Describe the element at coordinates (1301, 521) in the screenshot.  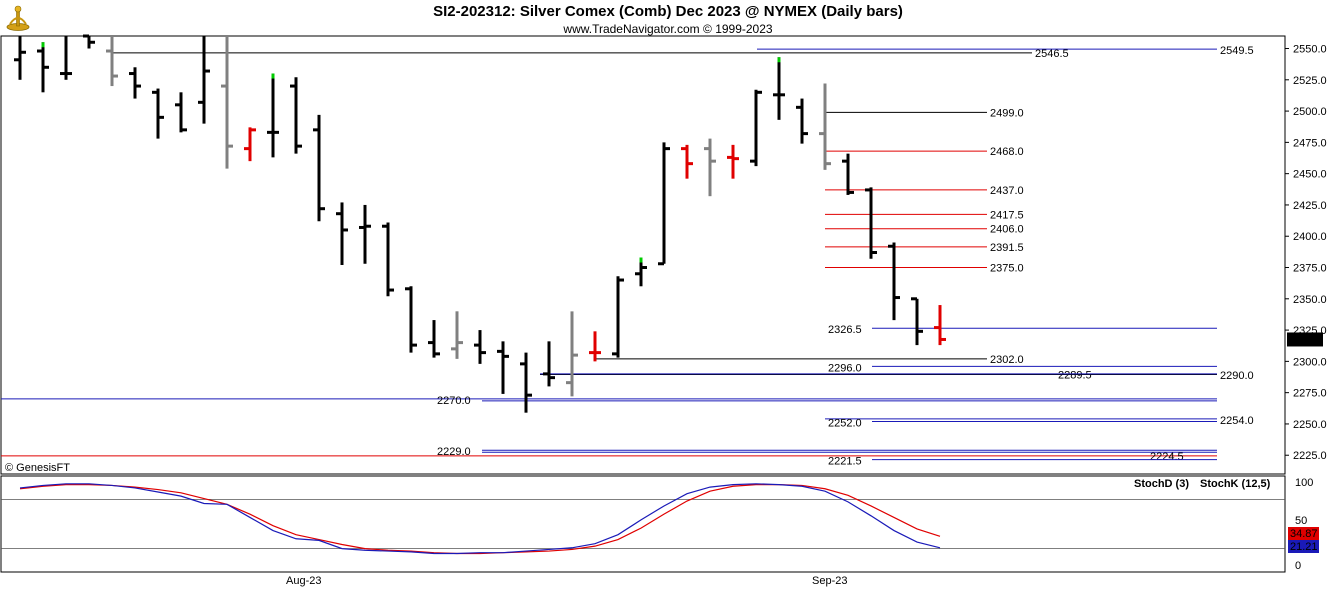
I see `stoch-axis-label: 50` at that location.